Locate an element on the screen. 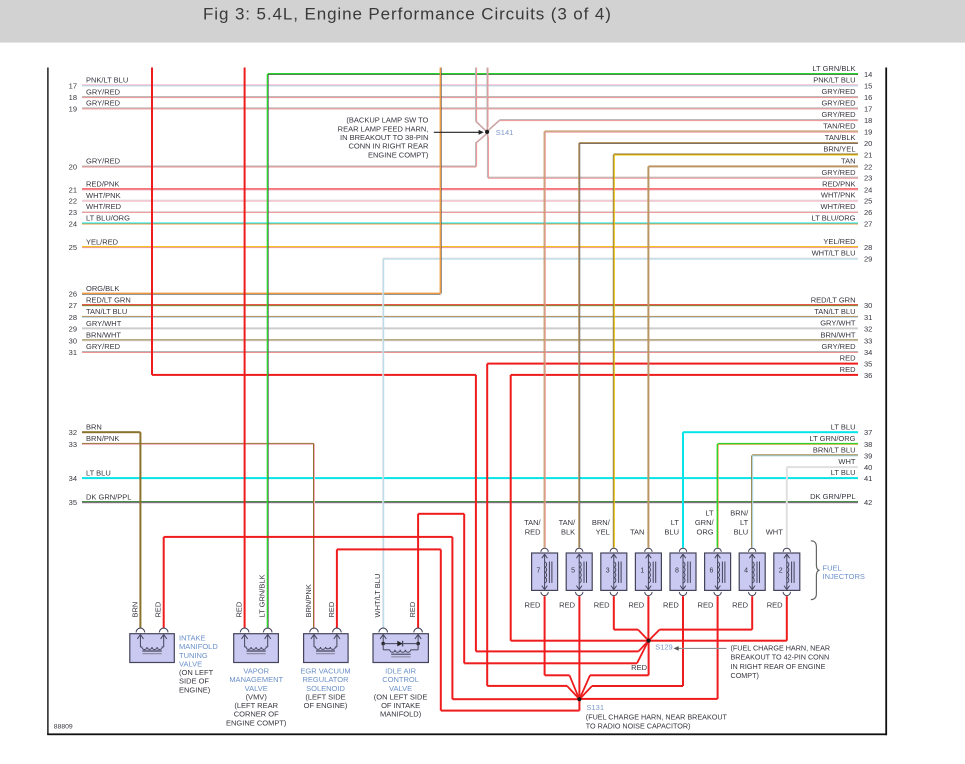 This screenshot has height=764, width=965. svg-text: TAN/LT BLU is located at coordinates (106, 311).